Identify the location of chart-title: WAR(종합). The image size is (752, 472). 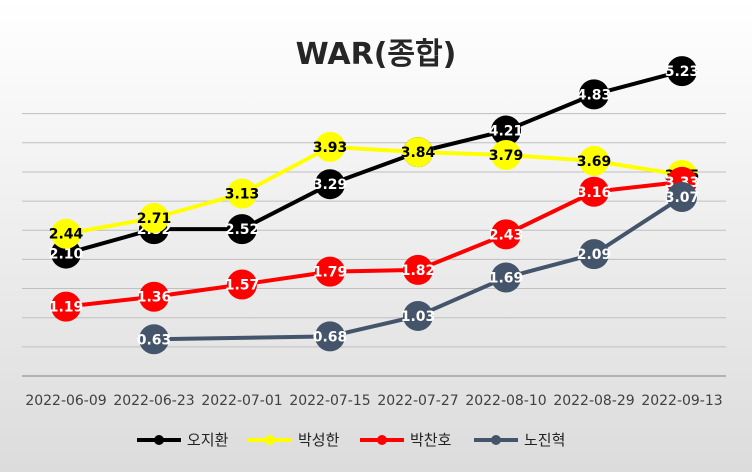
(376, 54).